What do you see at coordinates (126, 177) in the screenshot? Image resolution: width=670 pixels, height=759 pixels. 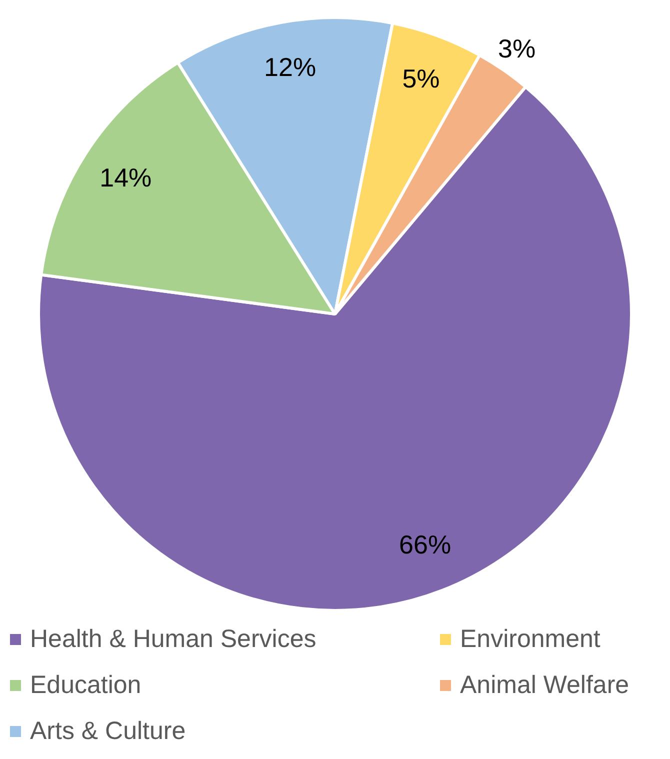 I see `data-label: 14%` at bounding box center [126, 177].